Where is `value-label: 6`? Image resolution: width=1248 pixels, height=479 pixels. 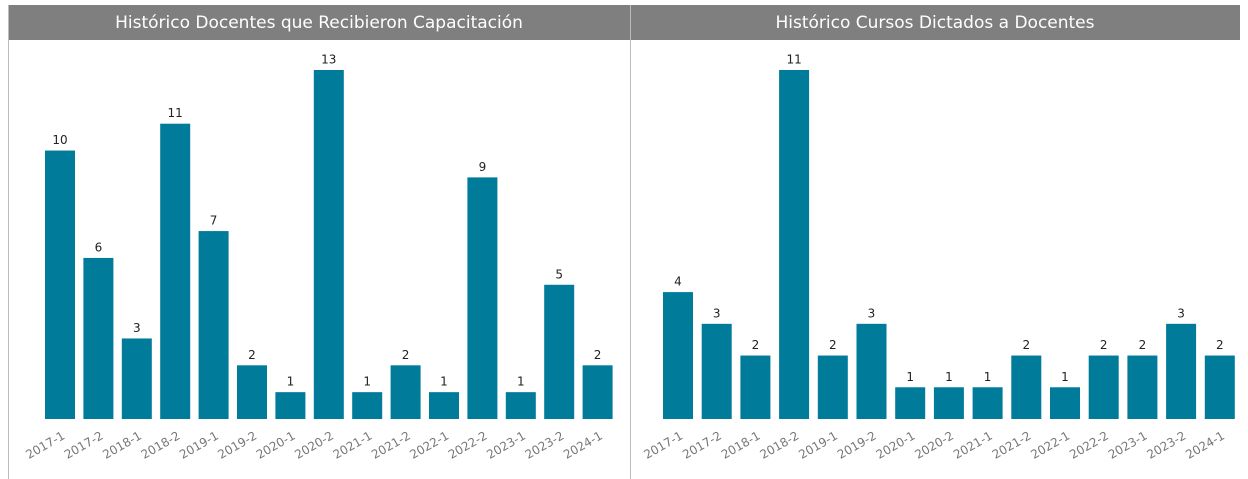
value-label: 6 is located at coordinates (99, 247).